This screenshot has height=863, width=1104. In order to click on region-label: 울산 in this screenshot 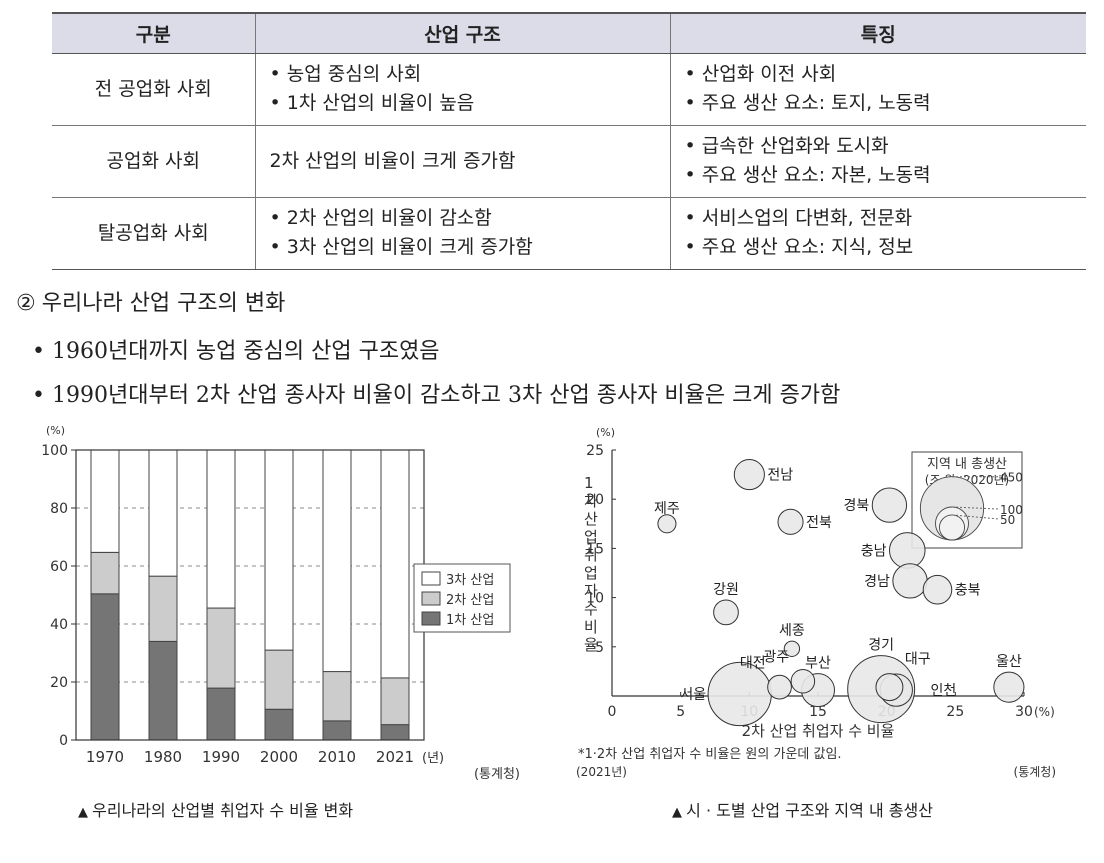, I will do `click(1009, 662)`.